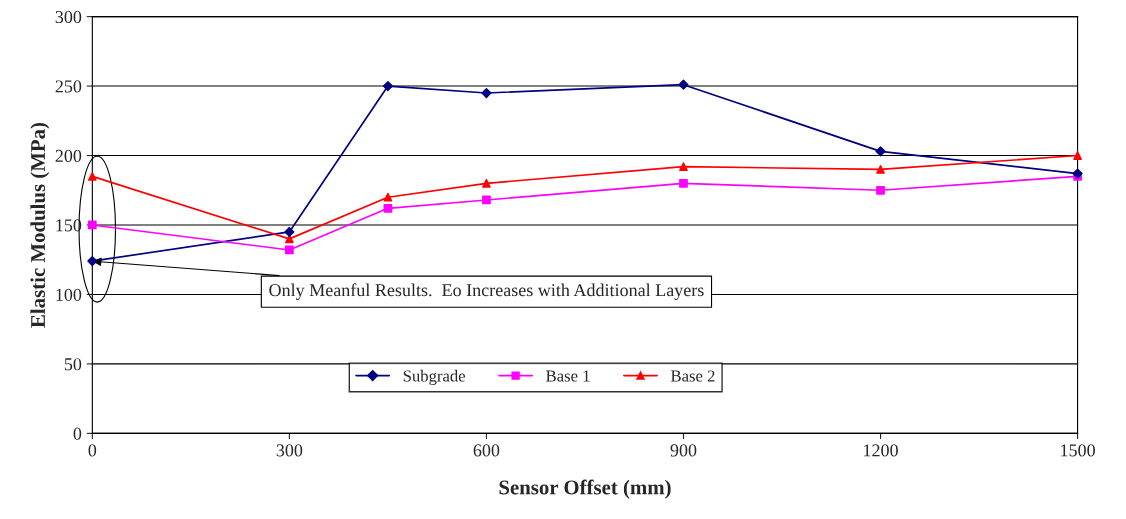 Image resolution: width=1126 pixels, height=519 pixels. Describe the element at coordinates (683, 450) in the screenshot. I see `x-tick-label: 900` at that location.